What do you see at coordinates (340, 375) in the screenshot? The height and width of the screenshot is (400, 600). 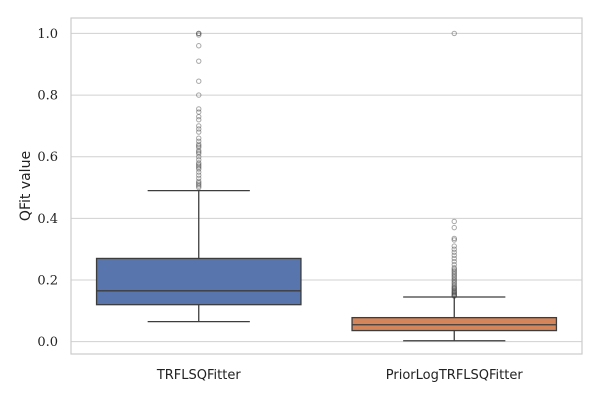 I see `x-axis-labels: TRFLSQFitter PriorLogTRFLSQFitter` at bounding box center [340, 375].